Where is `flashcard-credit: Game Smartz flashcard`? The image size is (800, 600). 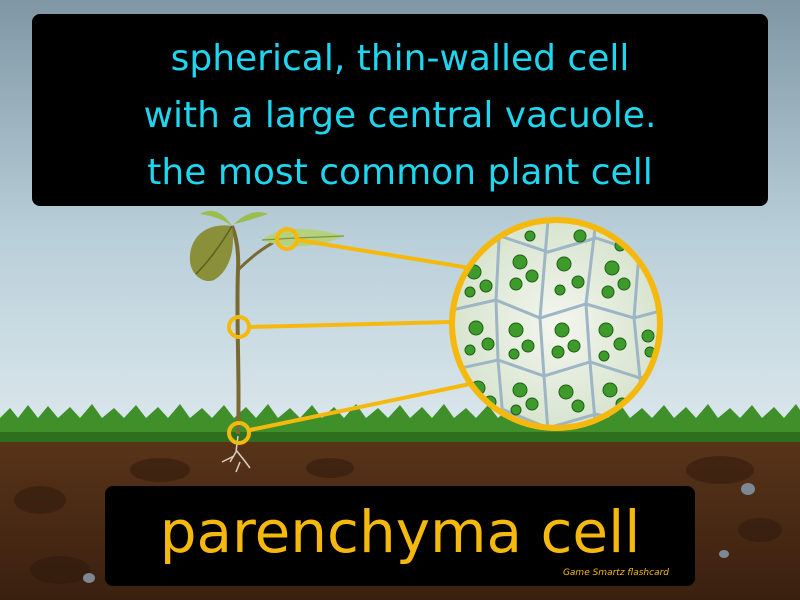
flashcard-credit: Game Smartz flashcard is located at coordinates (615, 573).